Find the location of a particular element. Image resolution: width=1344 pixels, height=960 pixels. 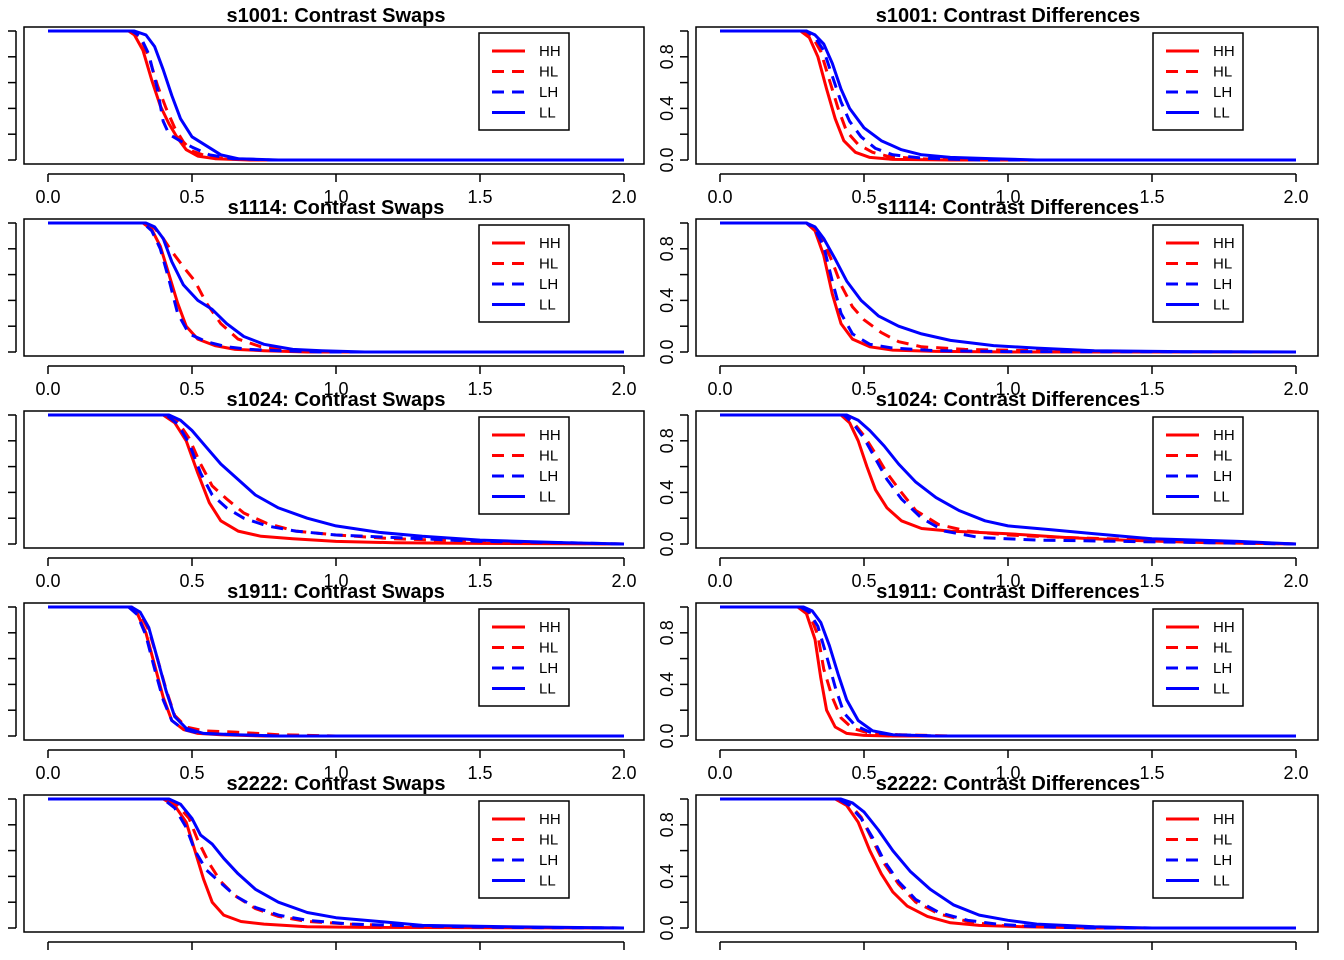

series-line-hh is located at coordinates (1008, 671).